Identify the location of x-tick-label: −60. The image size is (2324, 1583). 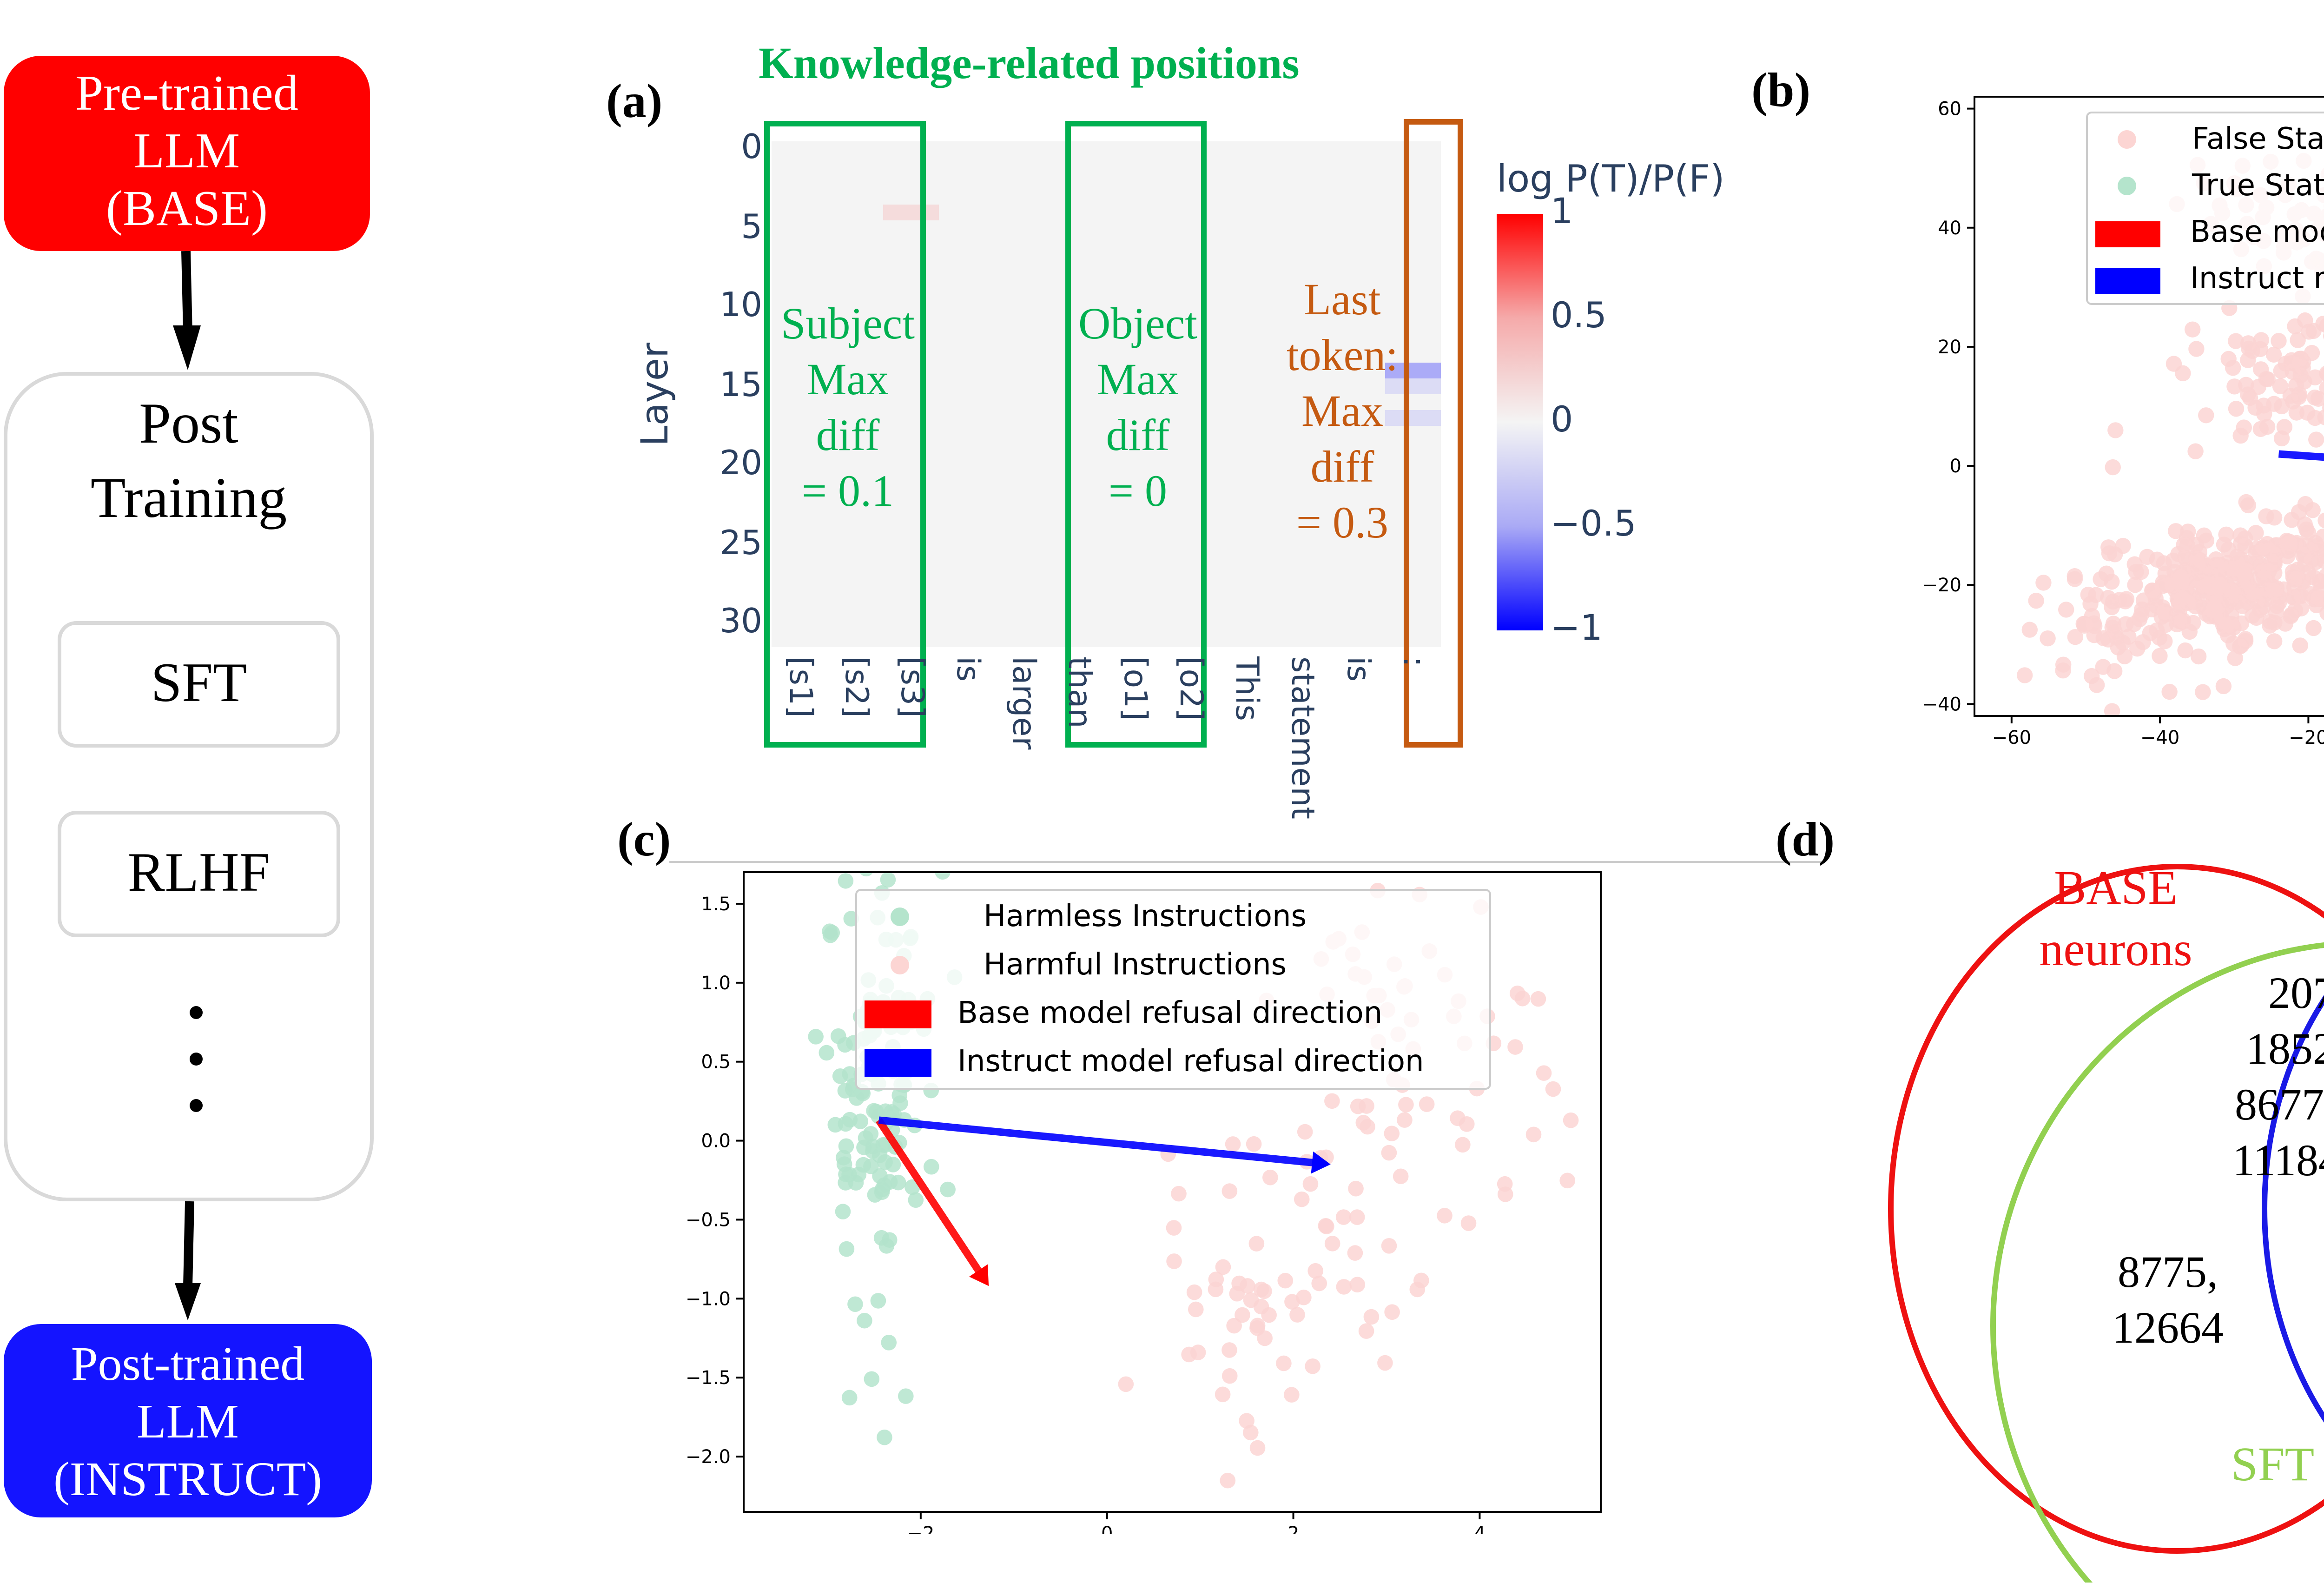
(2011, 737).